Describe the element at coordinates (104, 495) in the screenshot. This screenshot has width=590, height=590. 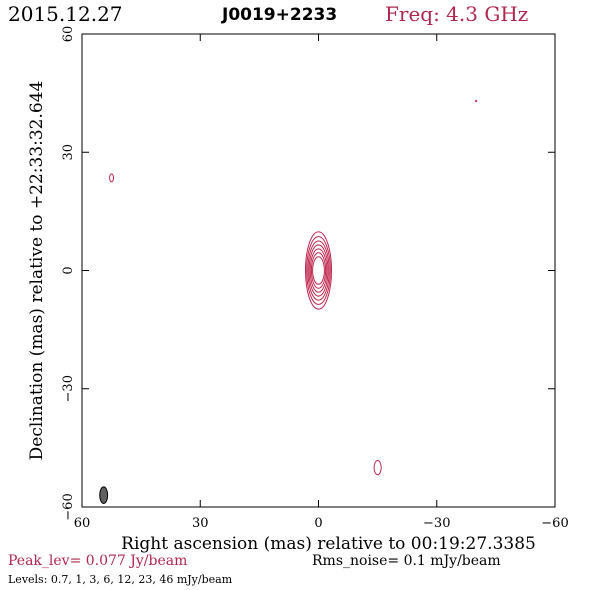
I see `beam-ellipse` at that location.